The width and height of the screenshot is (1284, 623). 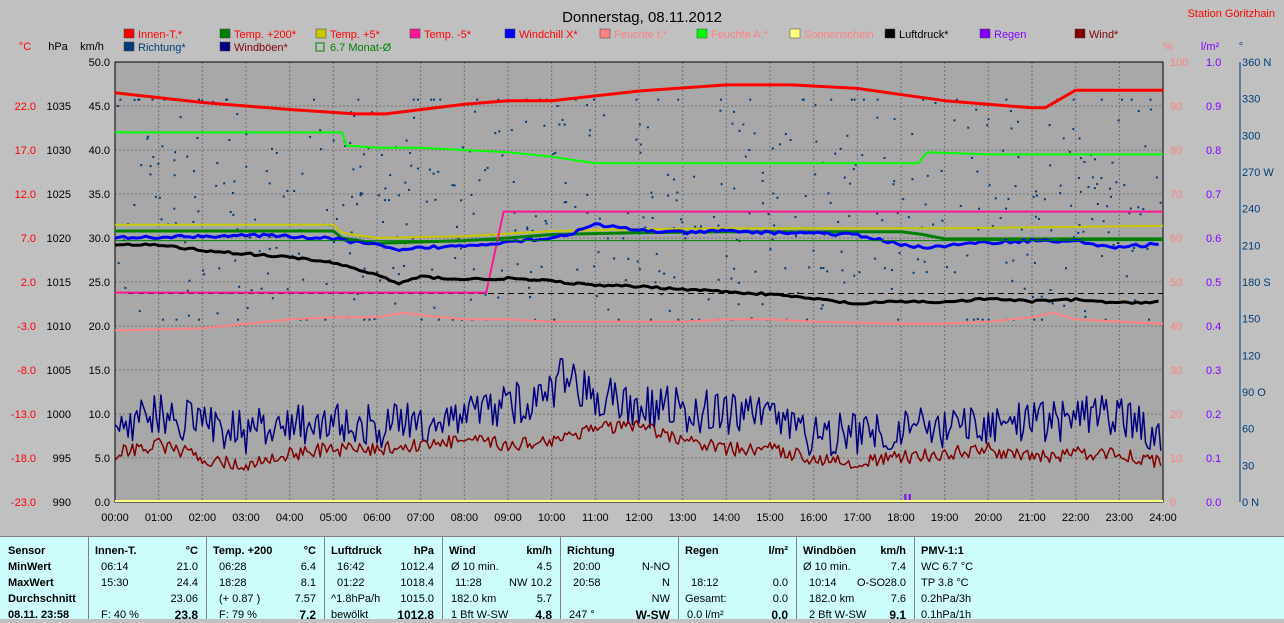 I want to click on legend-label: Feuchte A.*, so click(x=740, y=35).